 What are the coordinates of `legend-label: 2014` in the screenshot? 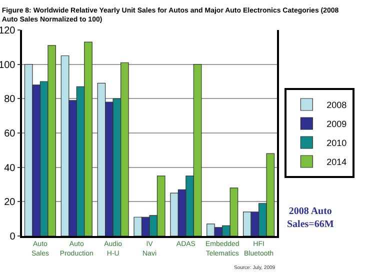 It's located at (336, 162).